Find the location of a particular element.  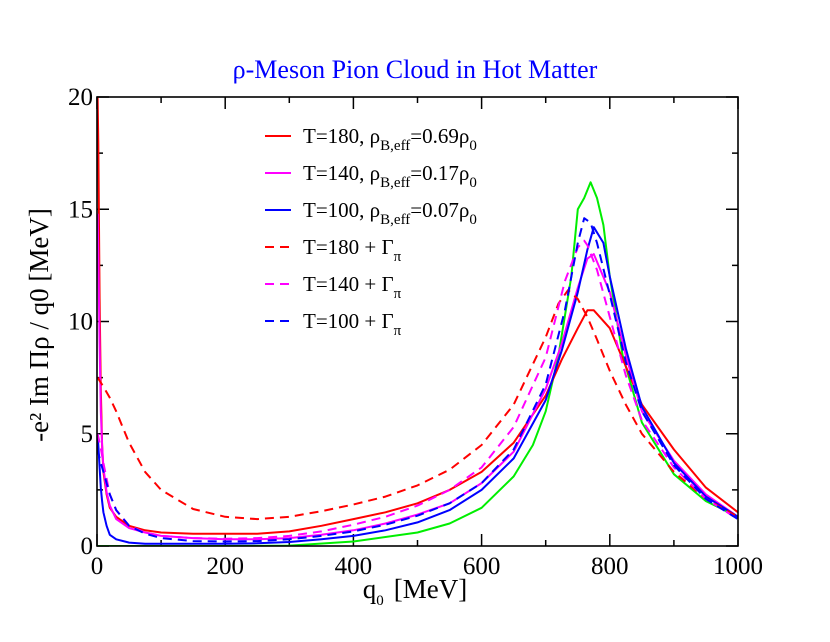

x-tick-label: 600 is located at coordinates (482, 566).